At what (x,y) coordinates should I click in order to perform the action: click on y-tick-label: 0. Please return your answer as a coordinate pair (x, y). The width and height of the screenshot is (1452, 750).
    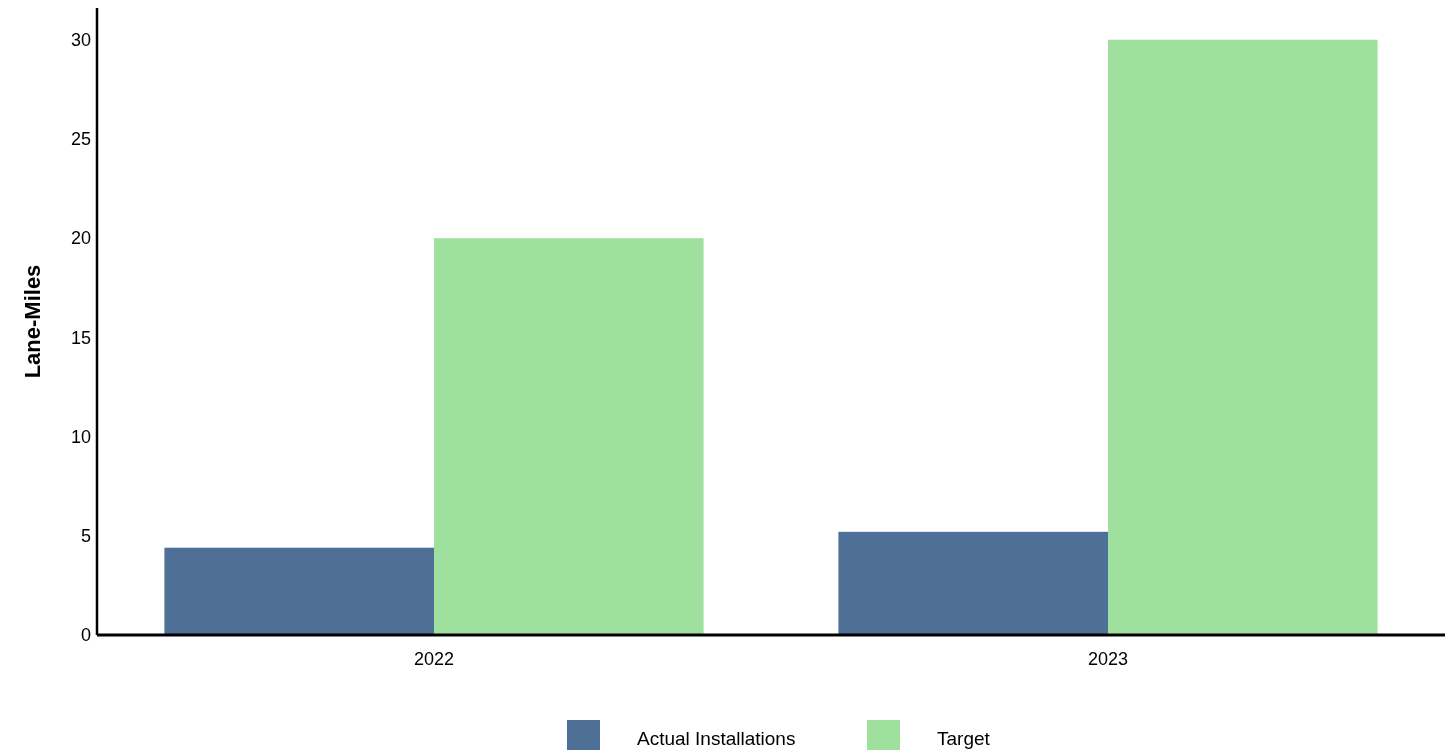
    Looking at the image, I should click on (85, 635).